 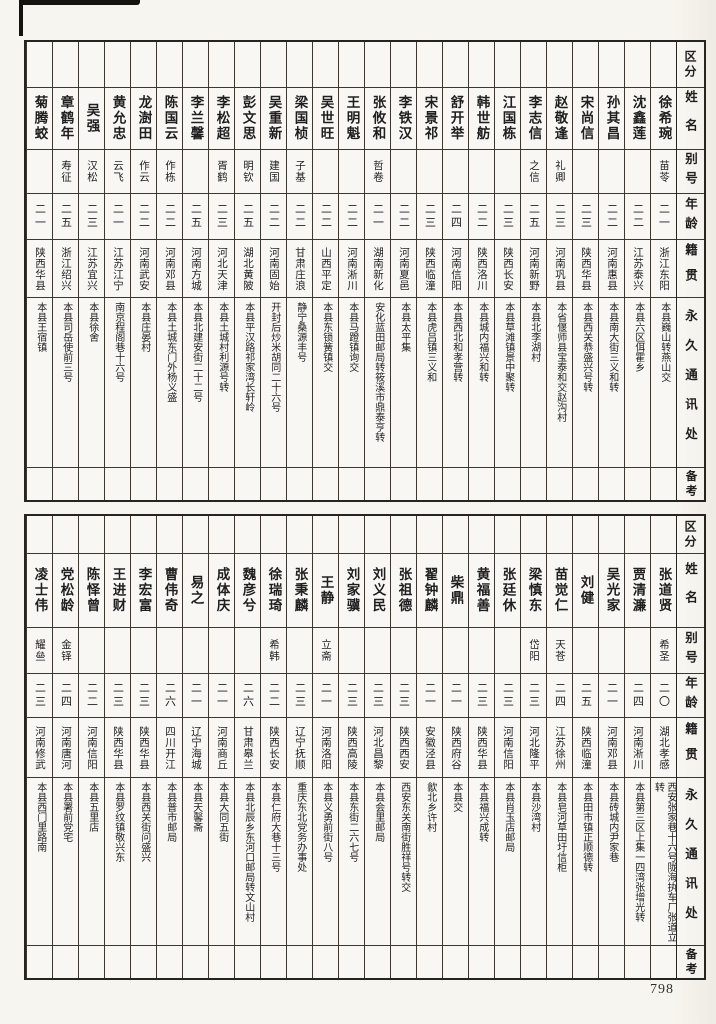 I want to click on person-column: 菊腾蛟 二一 陕西华县 本县王宿镇, so click(x=39, y=271).